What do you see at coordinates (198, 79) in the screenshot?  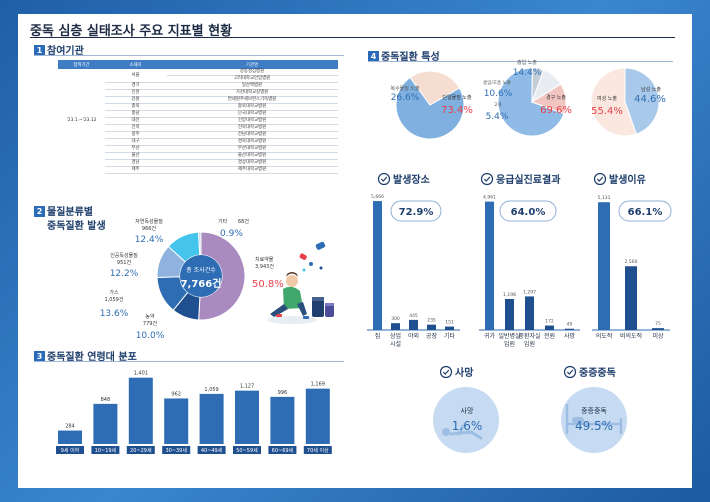 I see `table-row: 고려대학교안암병원` at bounding box center [198, 79].